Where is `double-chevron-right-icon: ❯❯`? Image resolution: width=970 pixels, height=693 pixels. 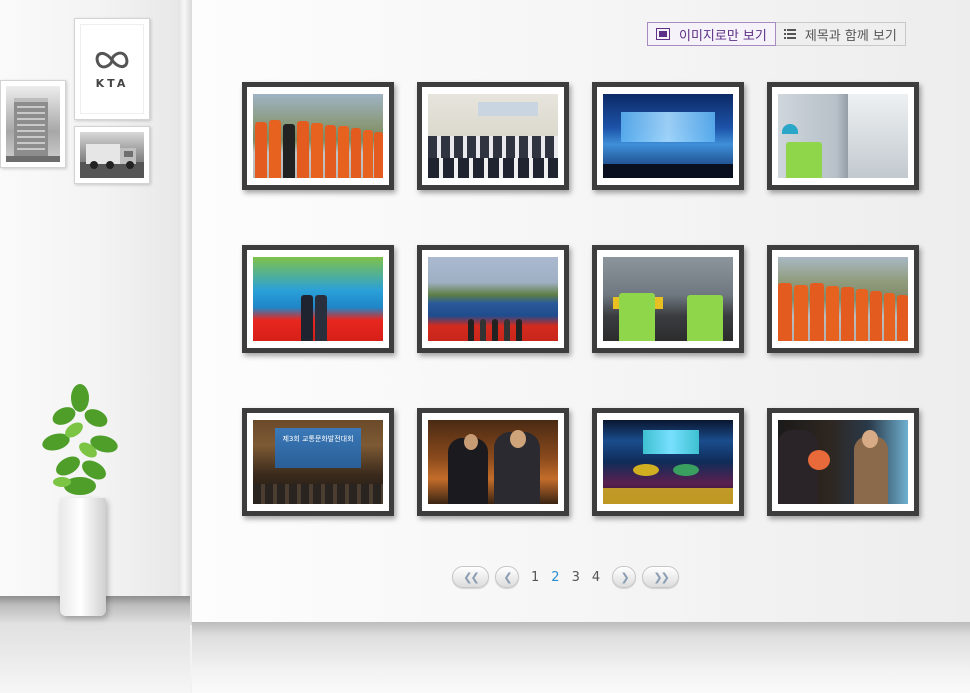
double-chevron-right-icon: ❯❯ is located at coordinates (661, 577).